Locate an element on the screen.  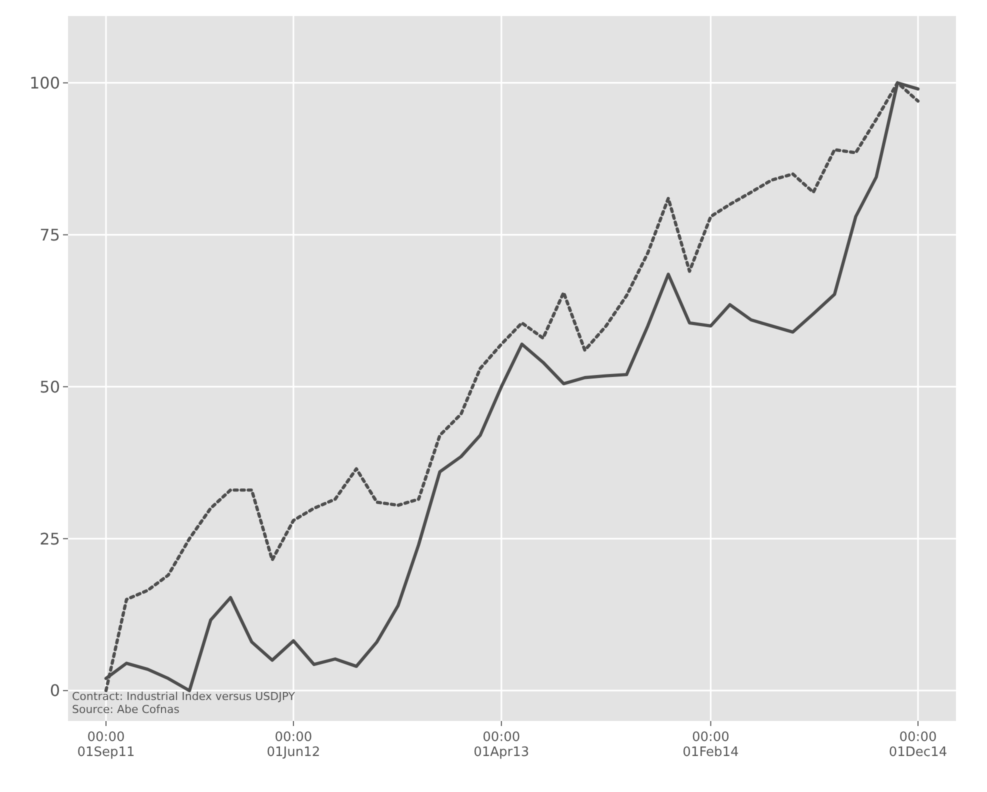
y-tick-label: 75 is located at coordinates (50, 234).